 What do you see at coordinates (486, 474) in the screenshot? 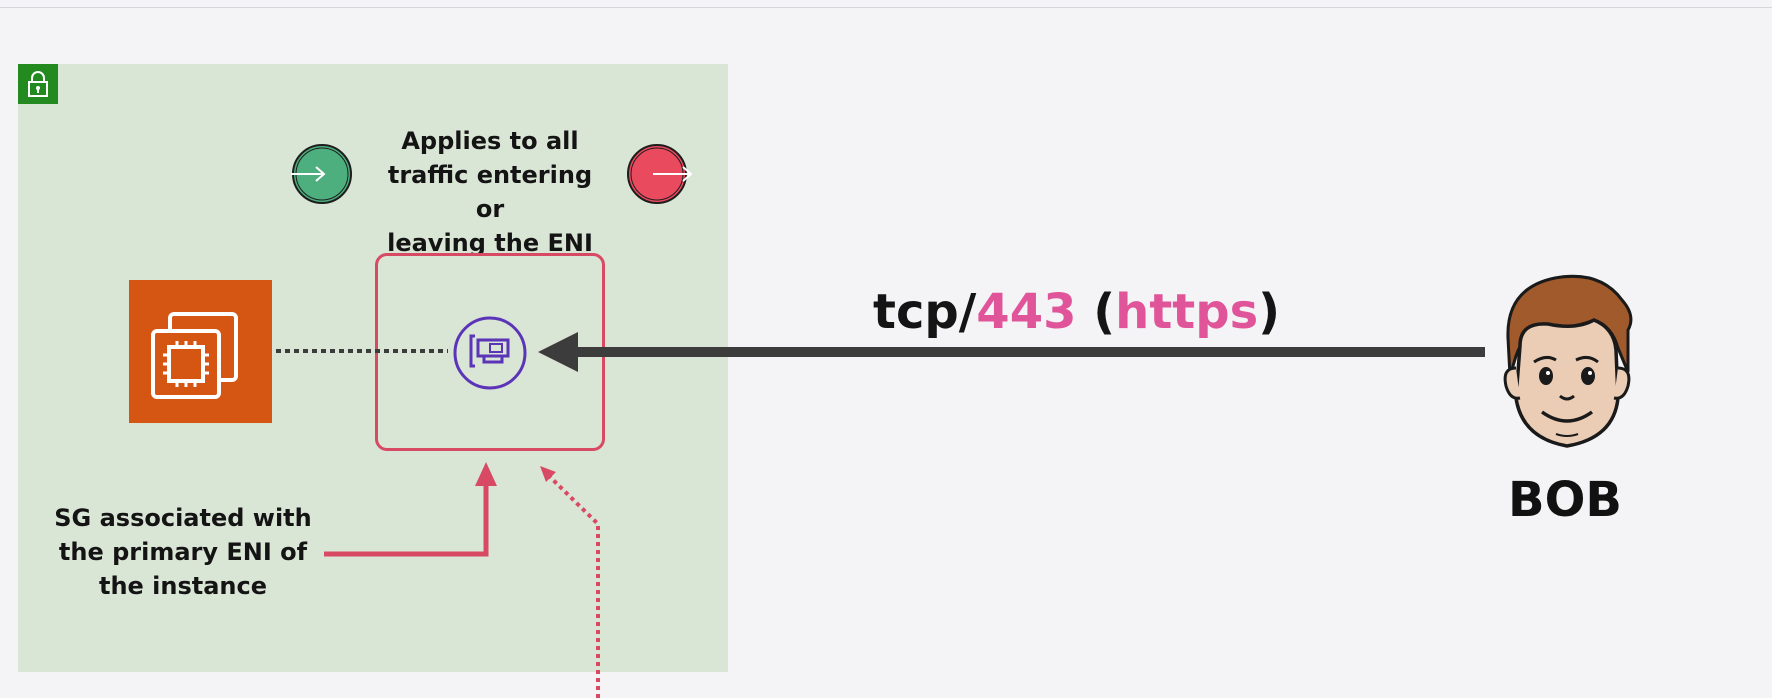
I see `sg-arrow-head` at bounding box center [486, 474].